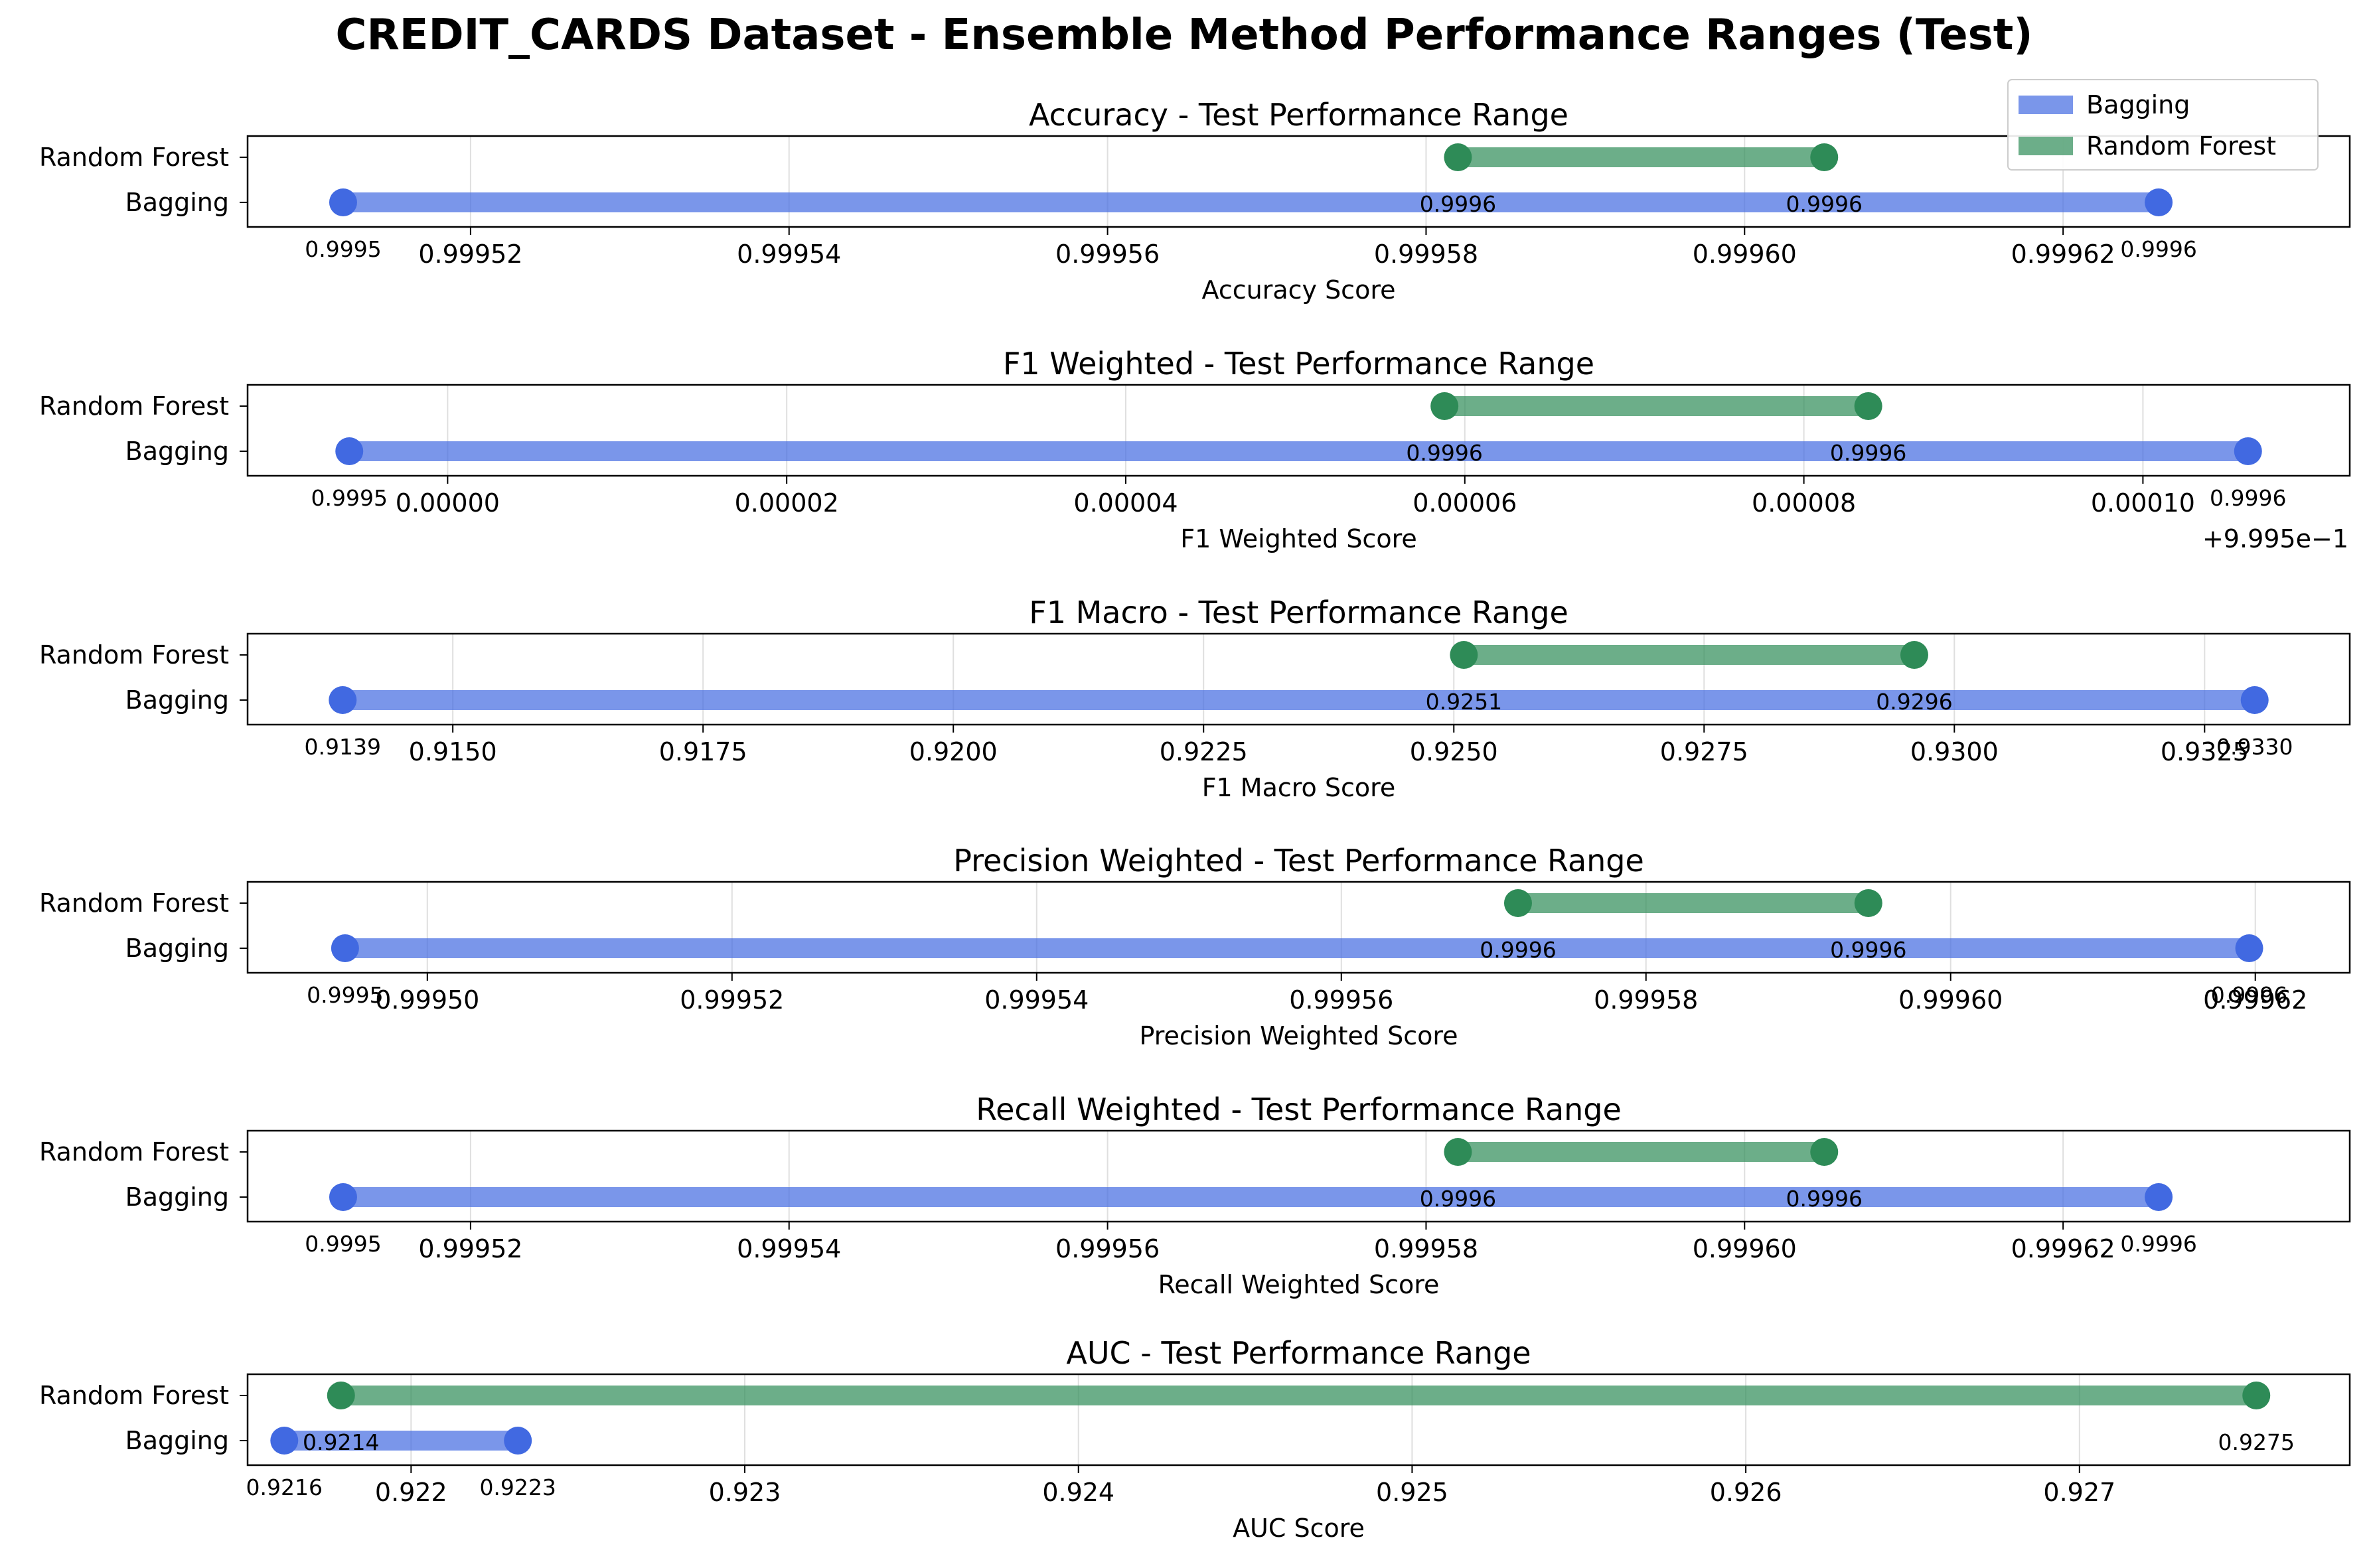  I want to click on x-axis-label: AUC Score, so click(1299, 1528).